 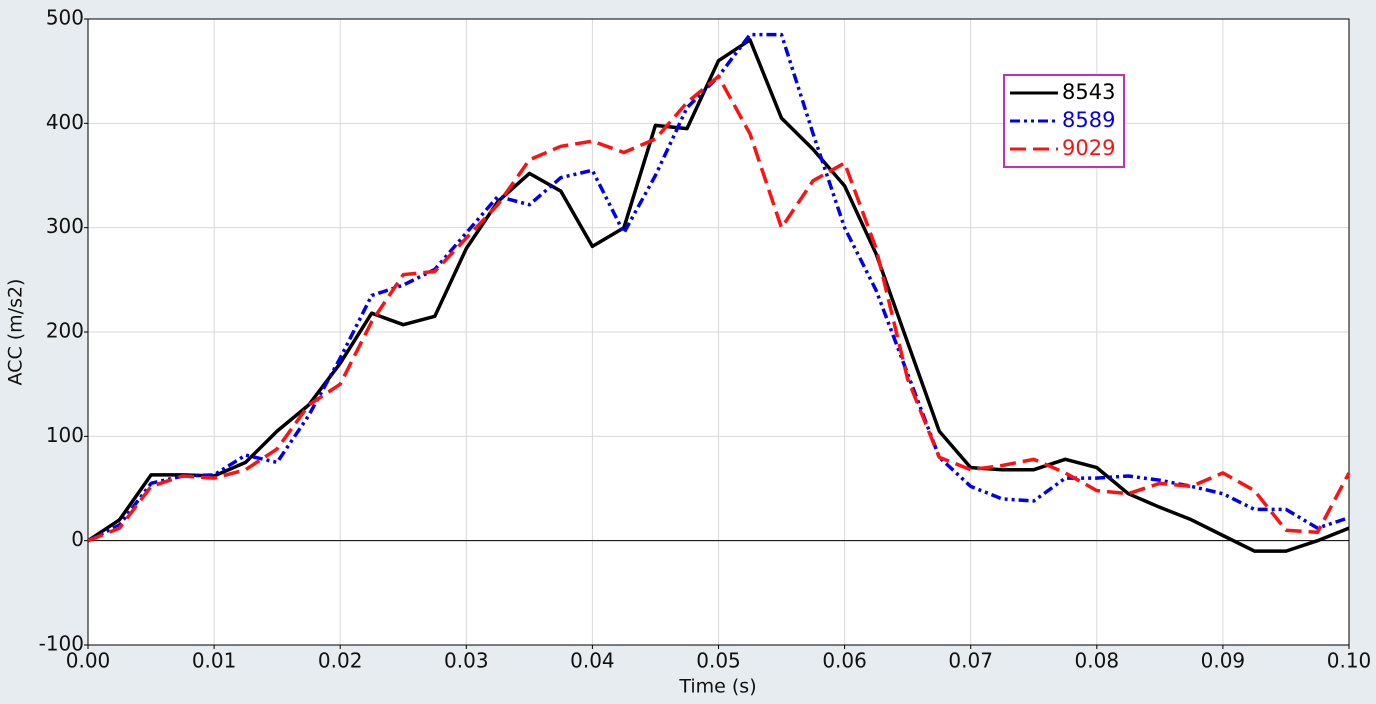 What do you see at coordinates (1349, 661) in the screenshot?
I see `x-tick-label: 0.10` at bounding box center [1349, 661].